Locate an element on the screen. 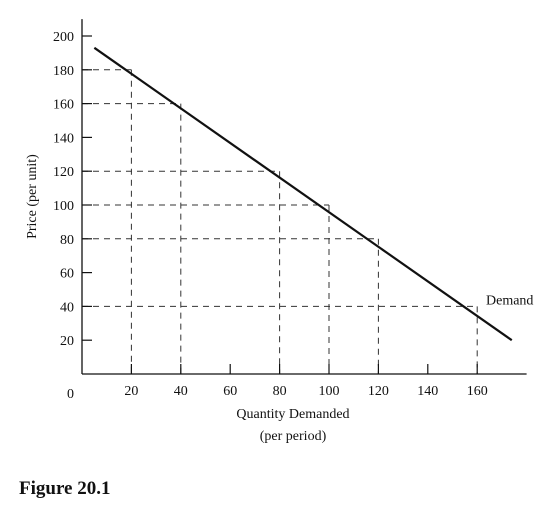 The image size is (555, 515). origin-label: 0 is located at coordinates (70, 394).